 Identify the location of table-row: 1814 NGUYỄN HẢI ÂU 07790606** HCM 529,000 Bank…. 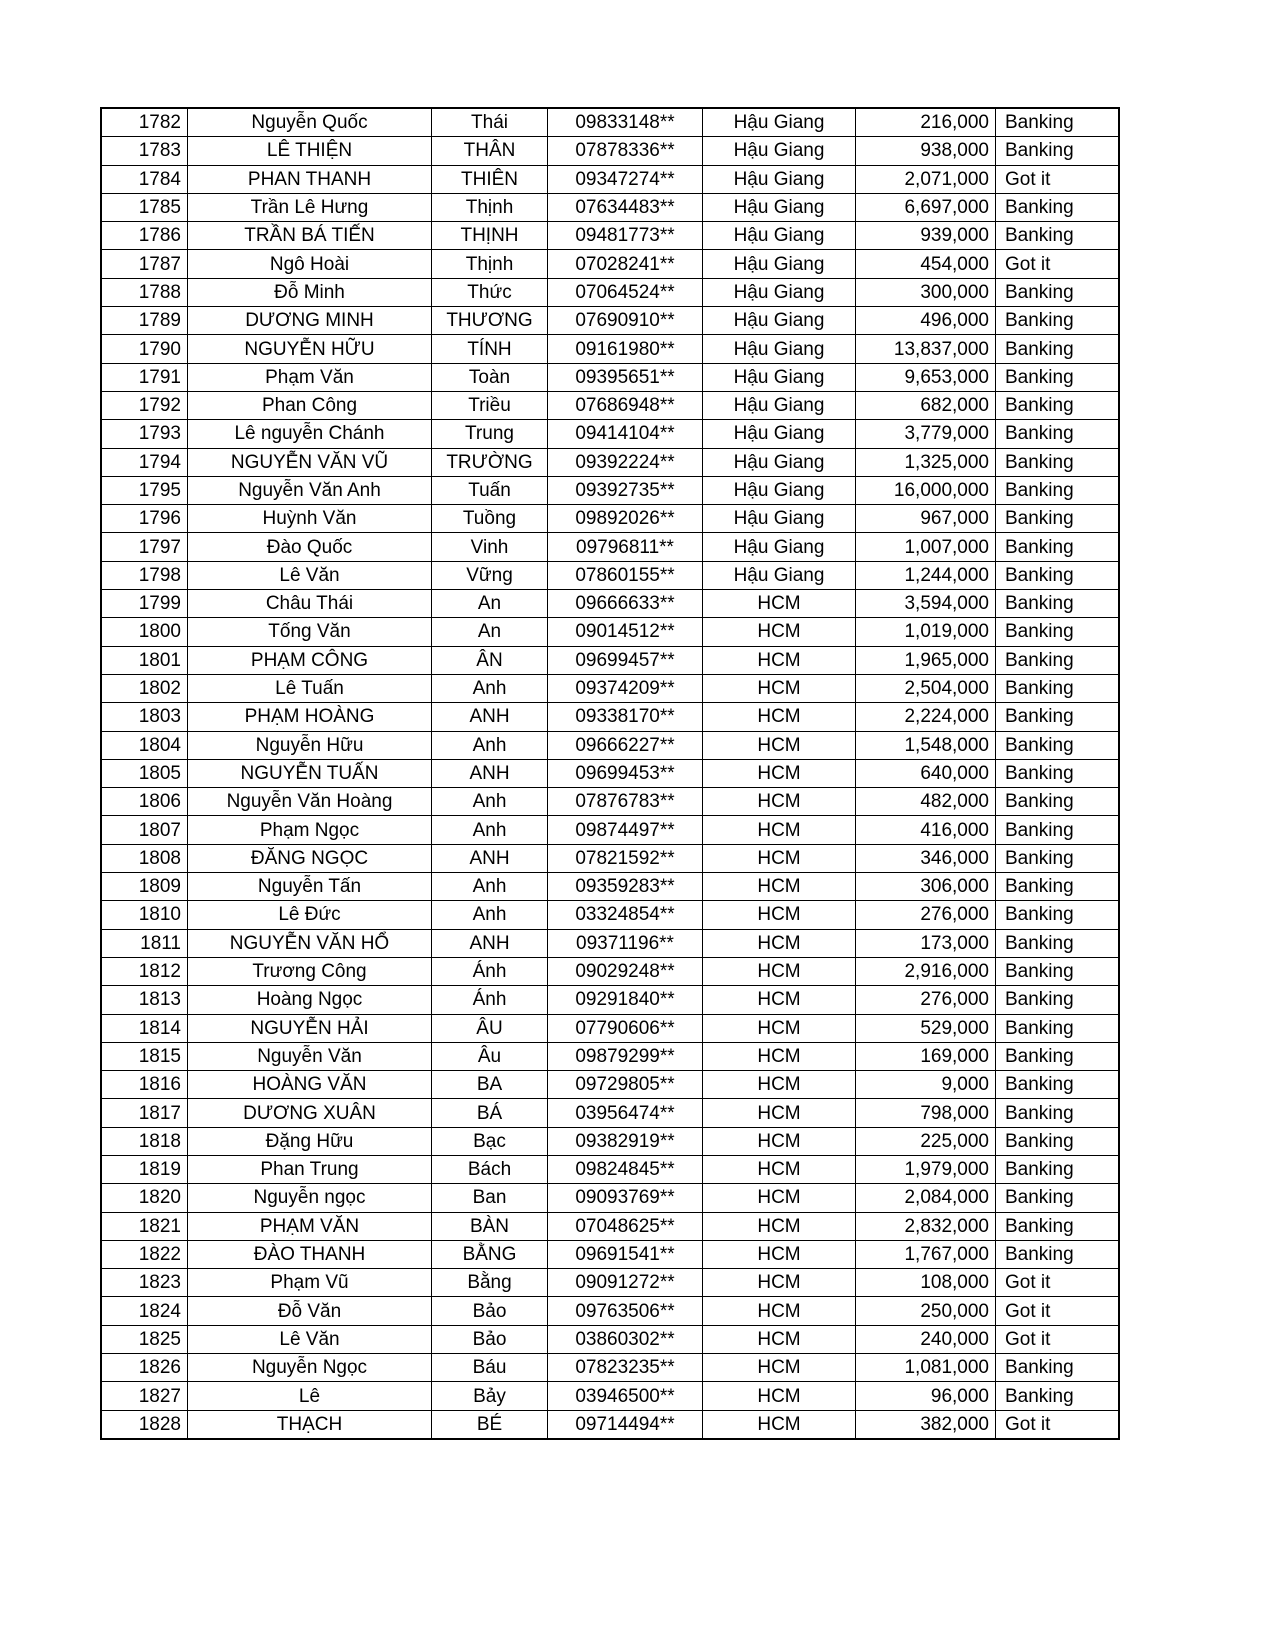
(610, 1028).